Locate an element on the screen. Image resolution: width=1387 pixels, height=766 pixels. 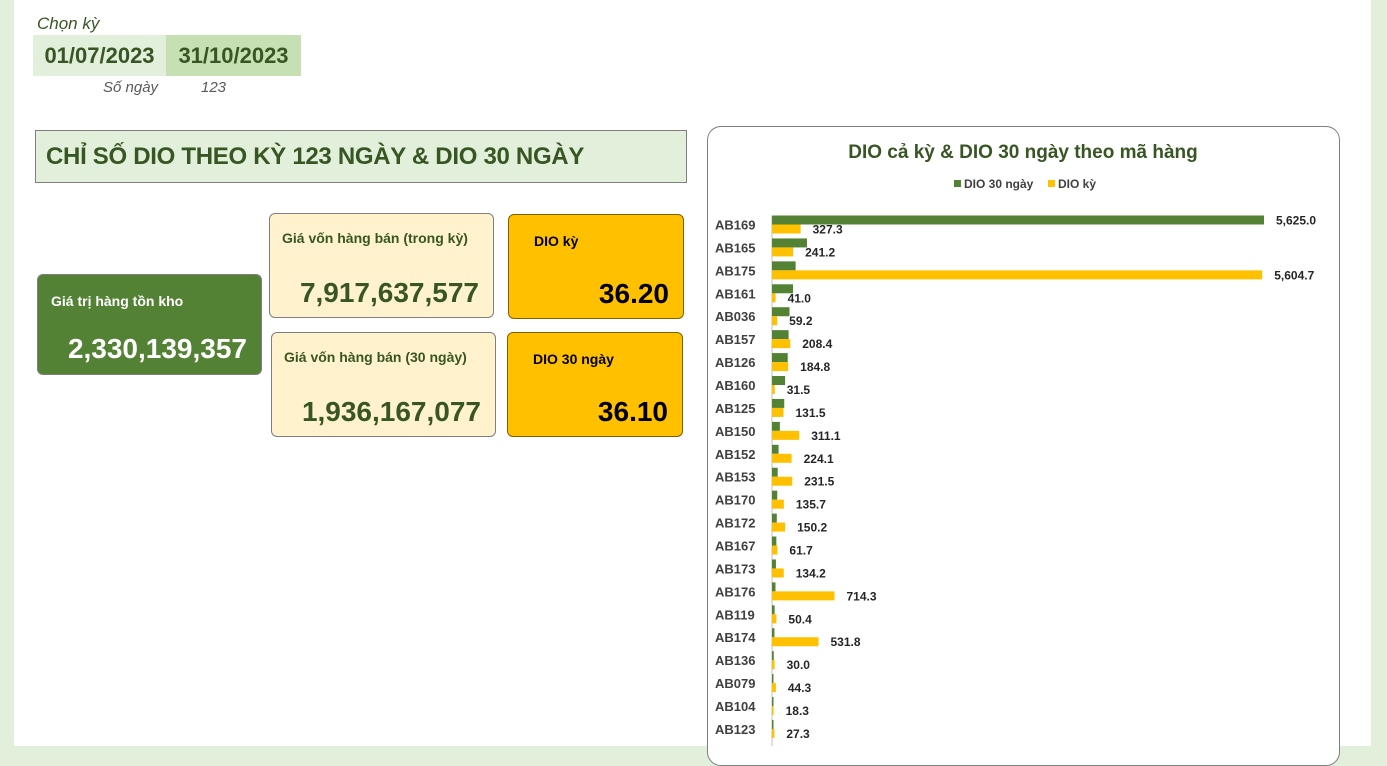
category-label: AB079 is located at coordinates (735, 683).